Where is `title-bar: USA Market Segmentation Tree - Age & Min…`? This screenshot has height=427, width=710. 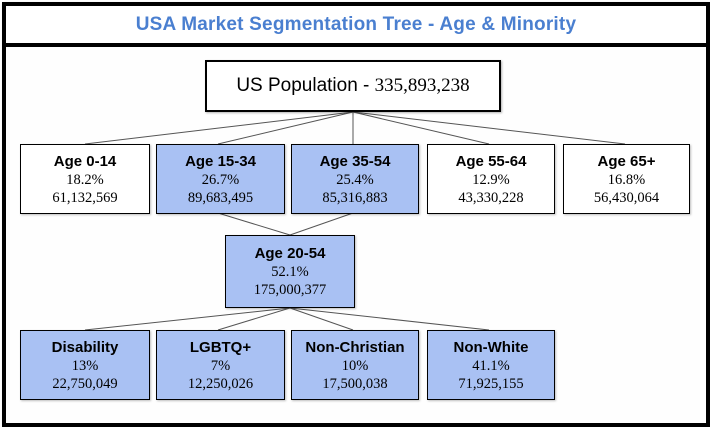 title-bar: USA Market Segmentation Tree - Age & Min… is located at coordinates (356, 26).